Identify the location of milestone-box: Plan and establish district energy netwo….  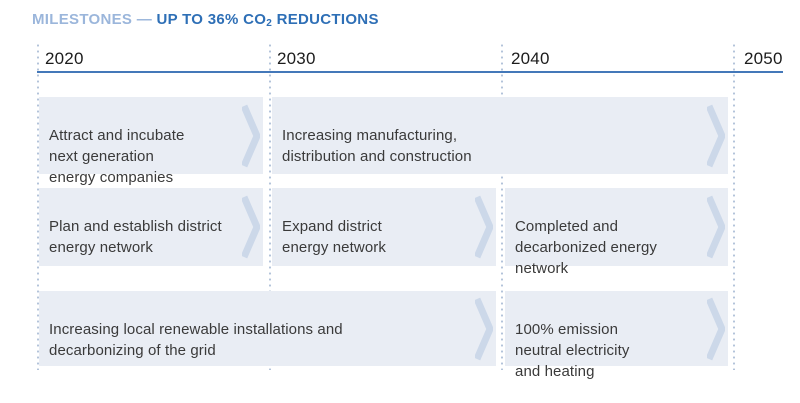
(151, 227).